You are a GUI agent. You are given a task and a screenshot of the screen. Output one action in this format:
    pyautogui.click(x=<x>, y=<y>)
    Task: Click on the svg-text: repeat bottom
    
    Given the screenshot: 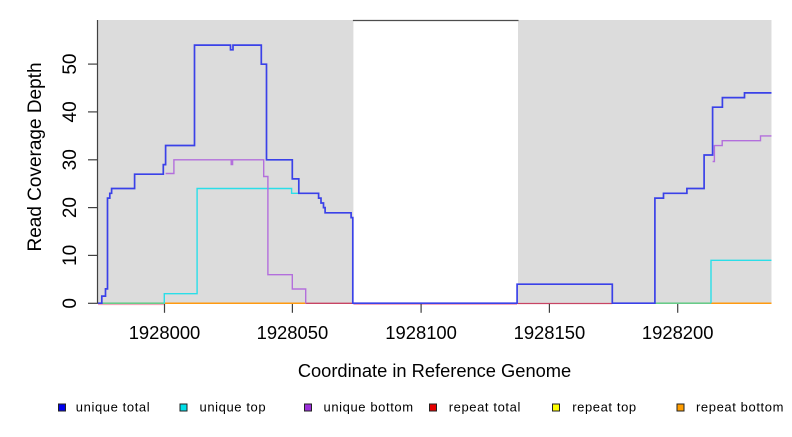 What is the action you would take?
    pyautogui.click(x=740, y=406)
    